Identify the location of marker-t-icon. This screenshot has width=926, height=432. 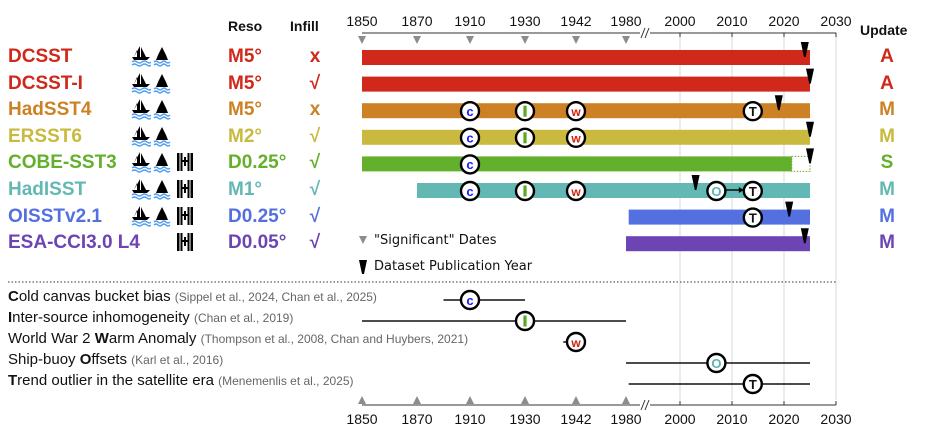
(752, 217).